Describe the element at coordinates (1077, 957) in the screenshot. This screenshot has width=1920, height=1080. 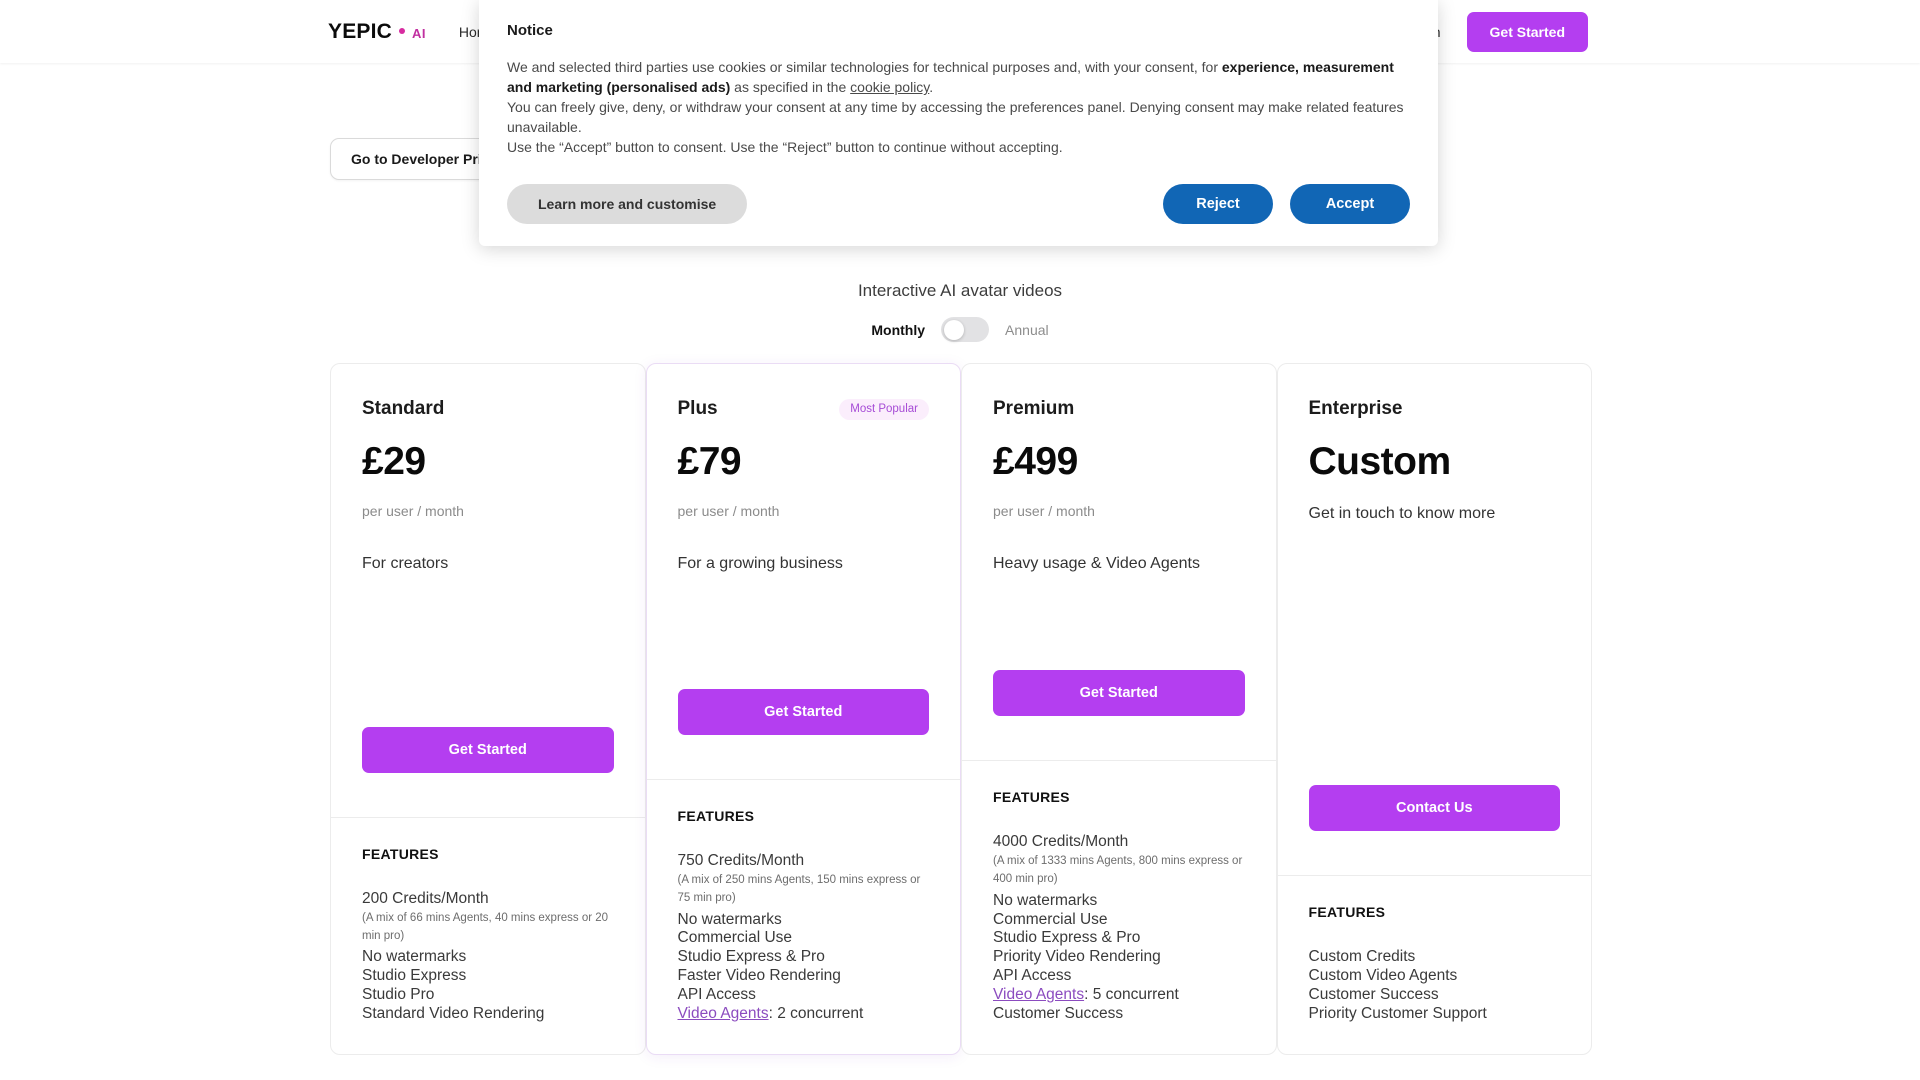
I see `feature-item: Priority Video Rendering` at that location.